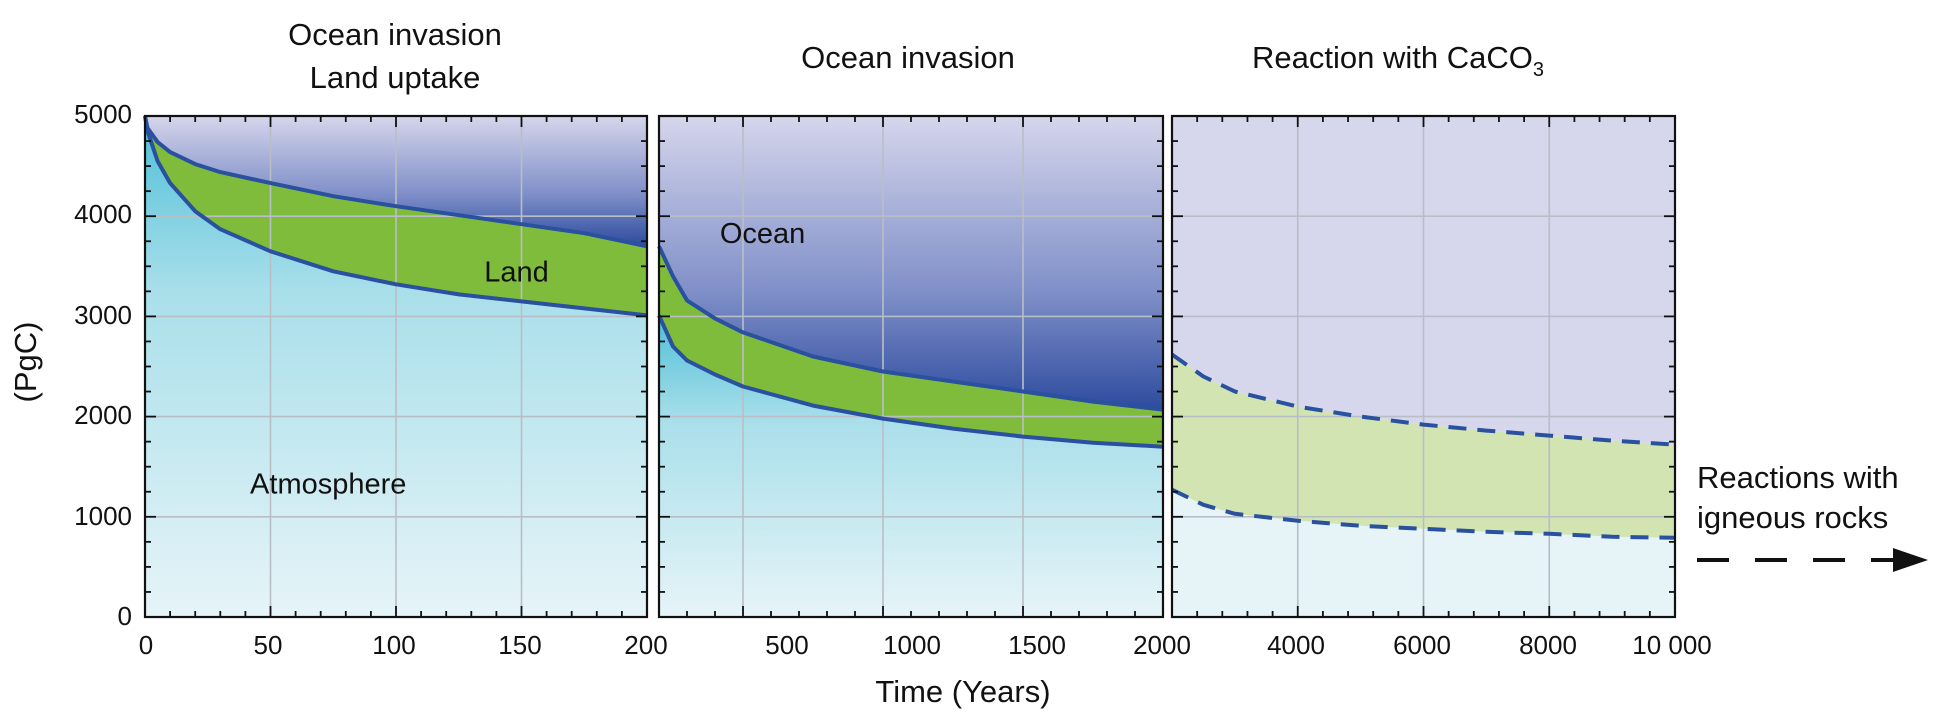 Image resolution: width=1937 pixels, height=721 pixels. I want to click on atmosphere-region, so click(911, 466).